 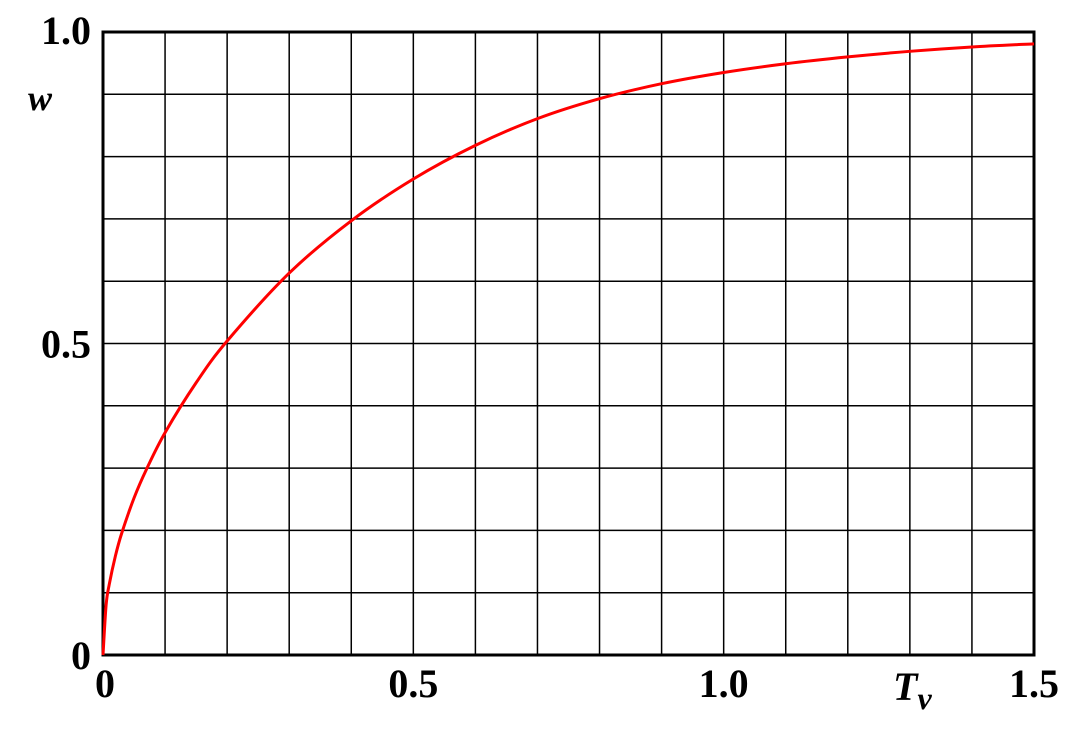 What do you see at coordinates (66, 344) in the screenshot?
I see `y-tick-label: 0.5` at bounding box center [66, 344].